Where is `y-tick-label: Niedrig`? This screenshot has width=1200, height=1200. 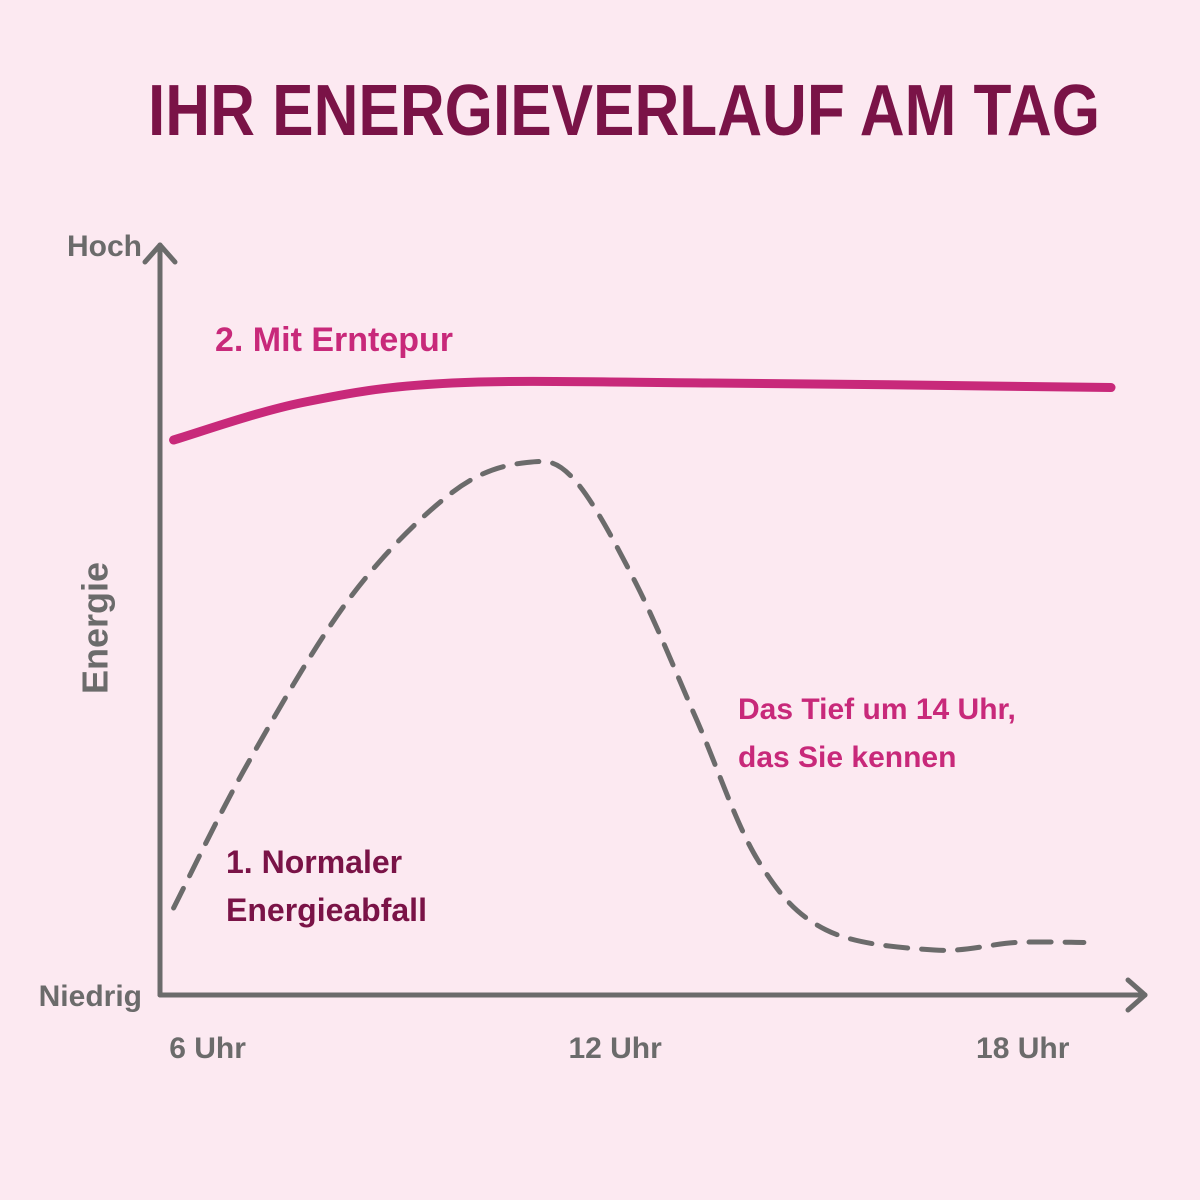 y-tick-label: Niedrig is located at coordinates (90, 996).